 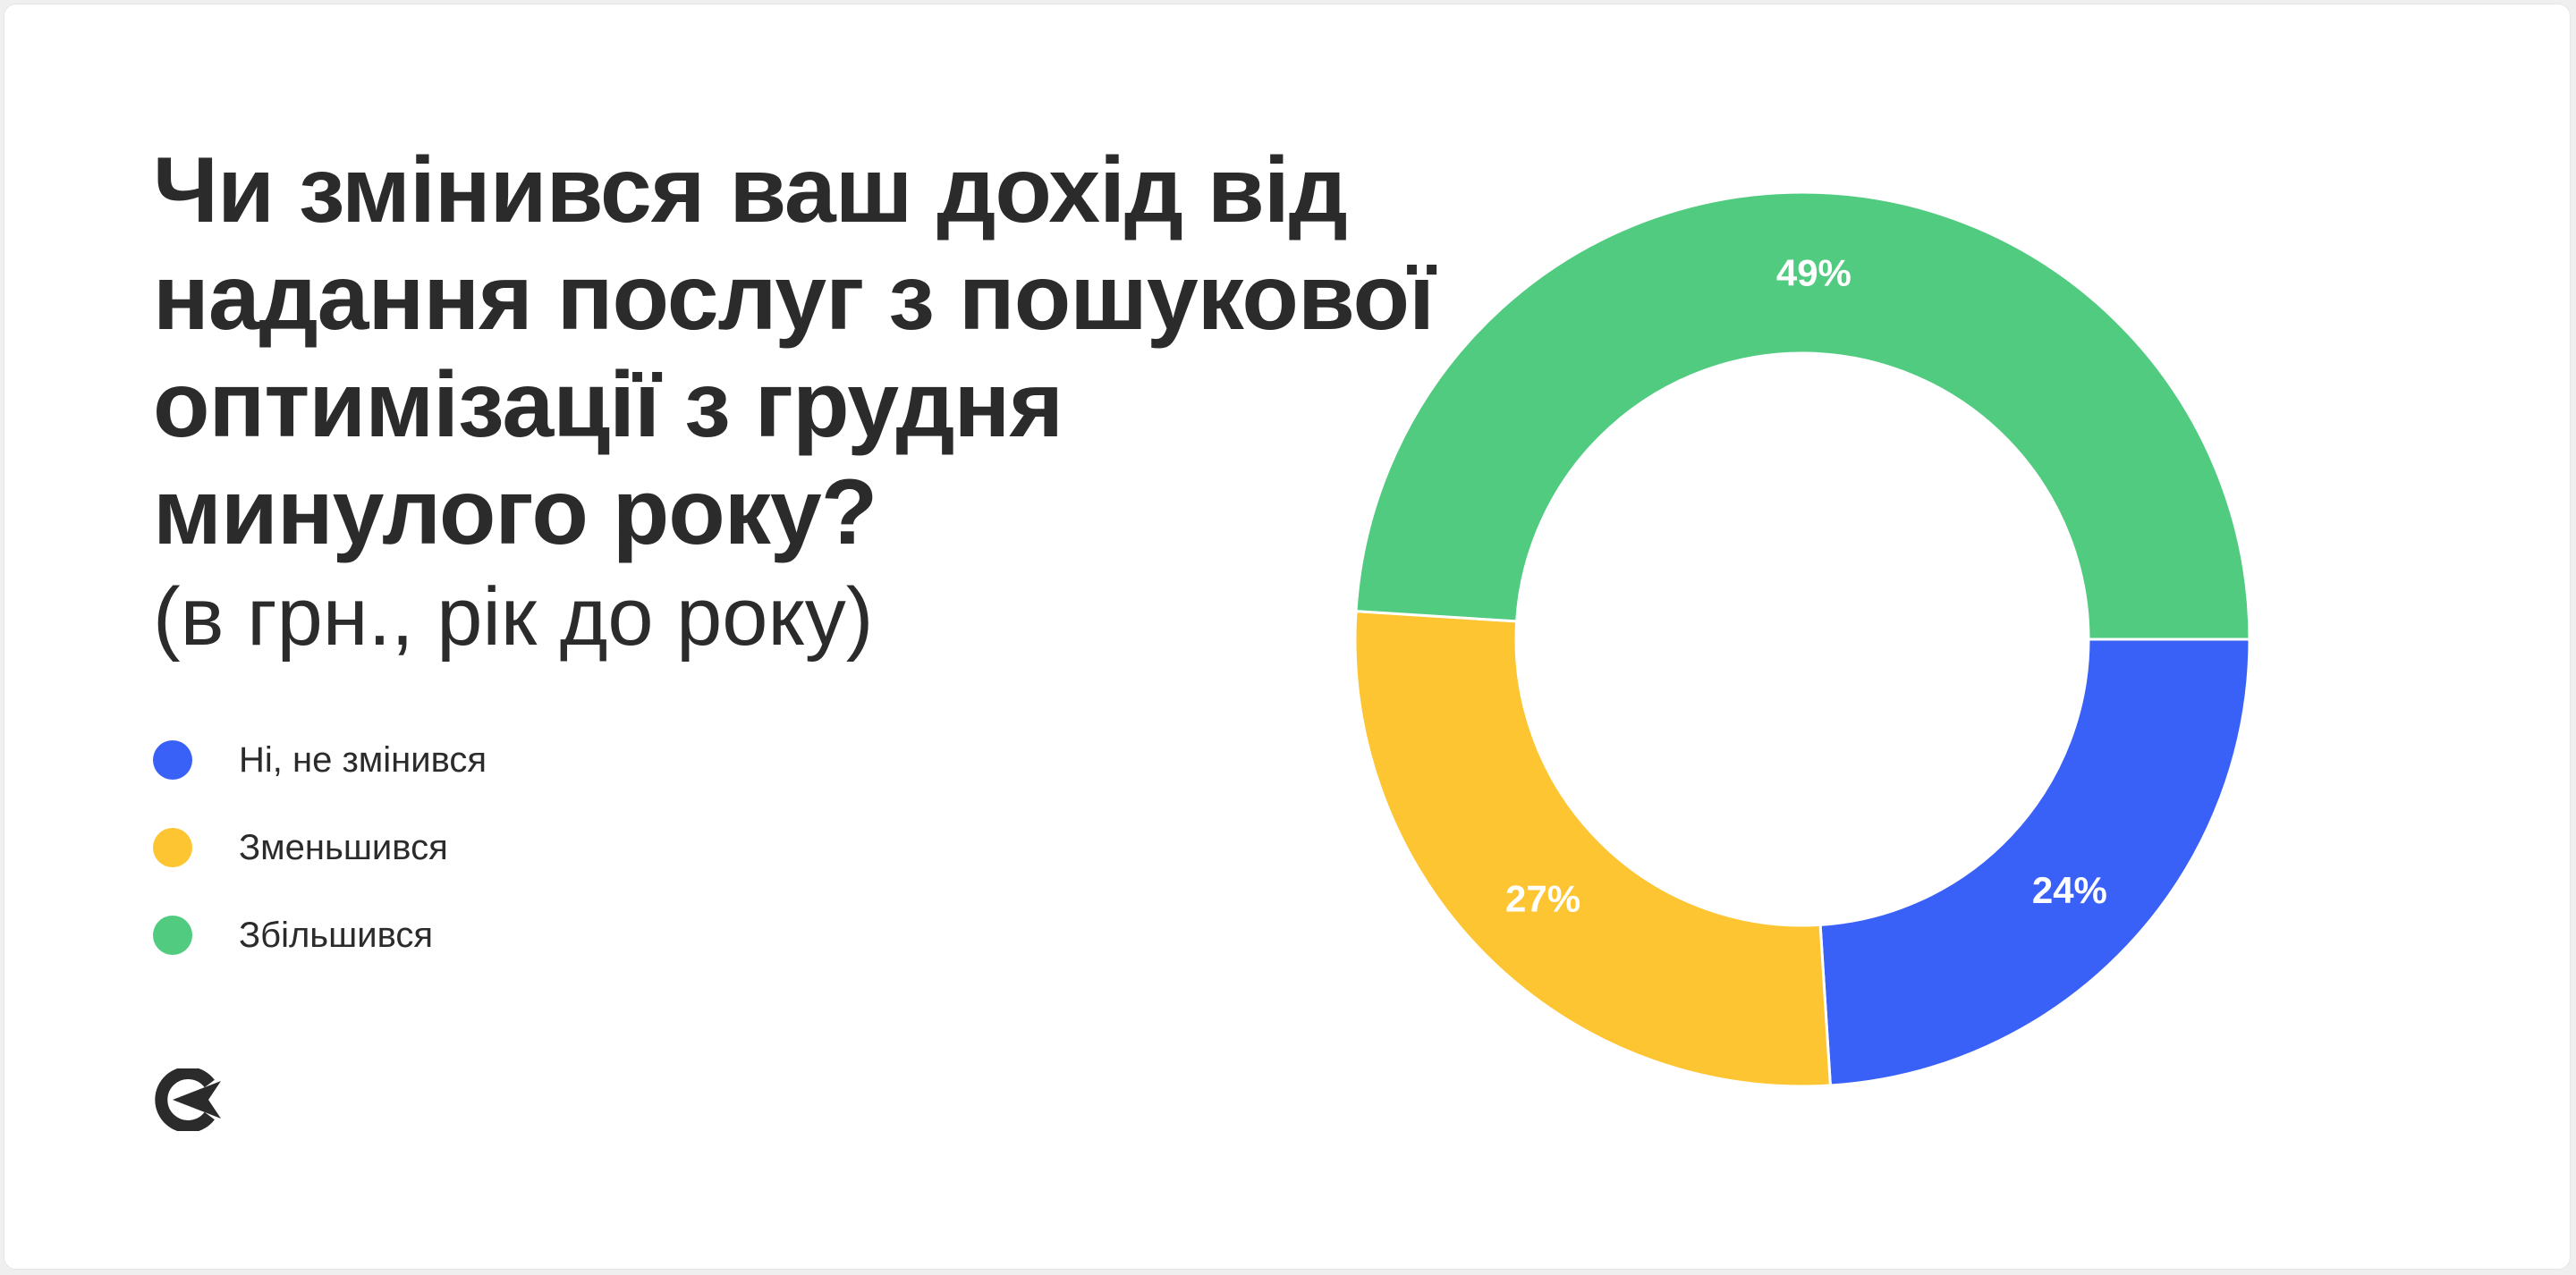 I want to click on title-line: оптимізації з грудня, so click(x=608, y=405).